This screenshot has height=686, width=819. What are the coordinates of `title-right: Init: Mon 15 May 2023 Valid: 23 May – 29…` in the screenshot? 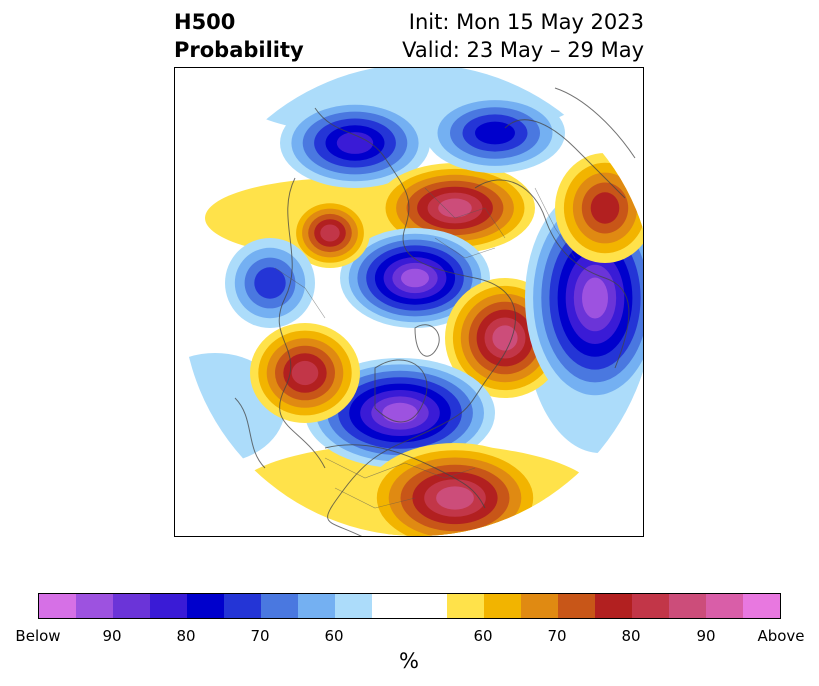 It's located at (523, 36).